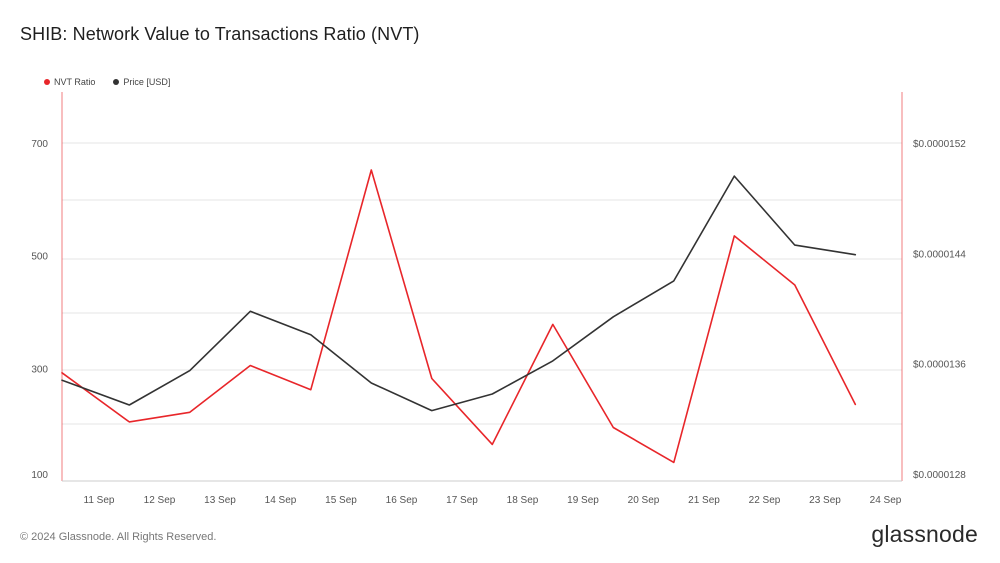 Image resolution: width=1000 pixels, height=563 pixels. What do you see at coordinates (147, 82) in the screenshot?
I see `legend-label-price: Price [USD]` at bounding box center [147, 82].